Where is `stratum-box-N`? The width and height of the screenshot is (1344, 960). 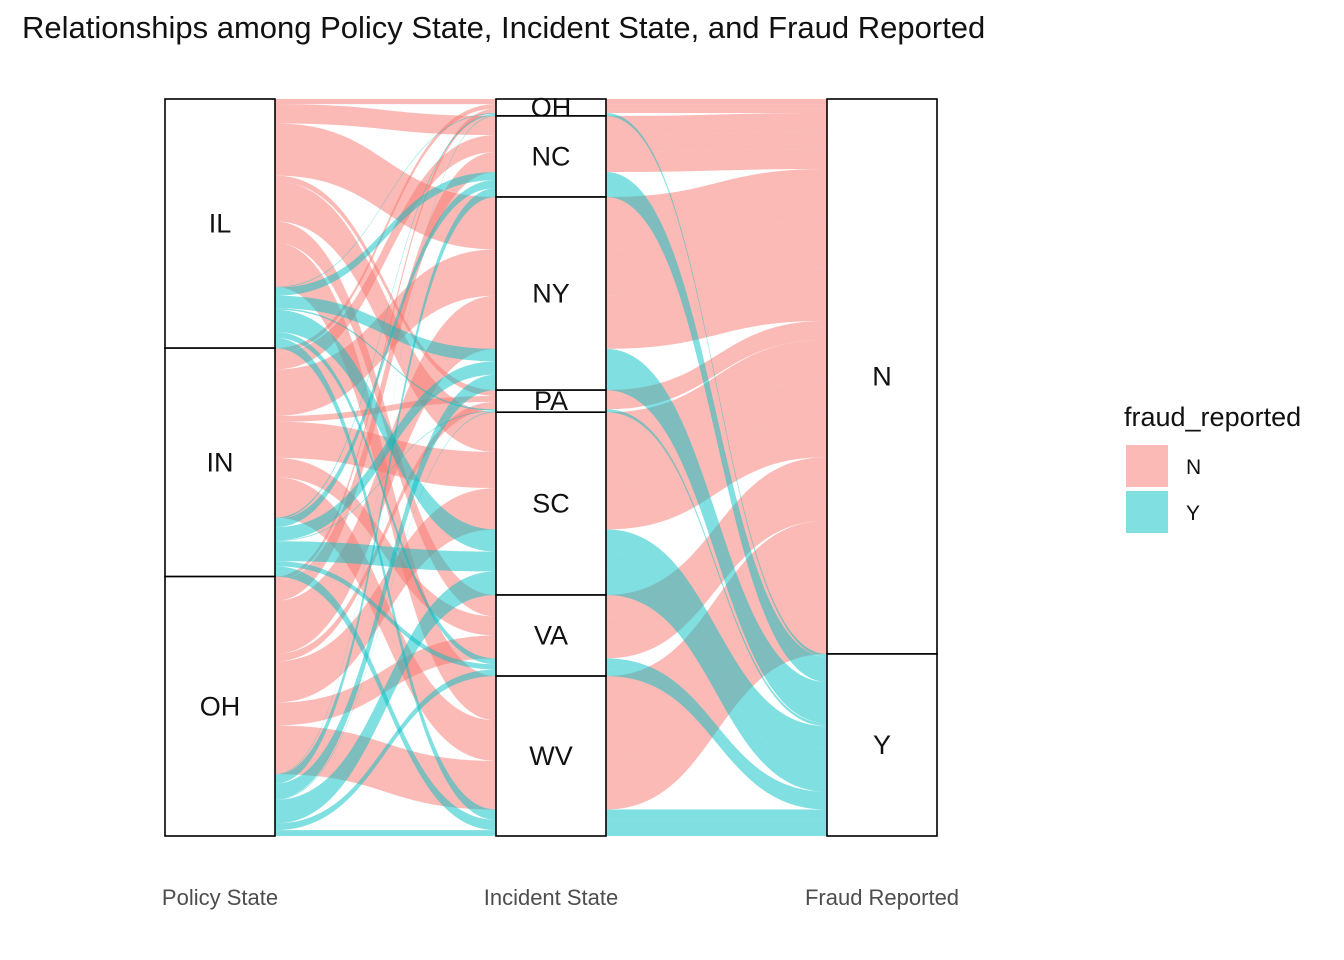 stratum-box-N is located at coordinates (882, 376).